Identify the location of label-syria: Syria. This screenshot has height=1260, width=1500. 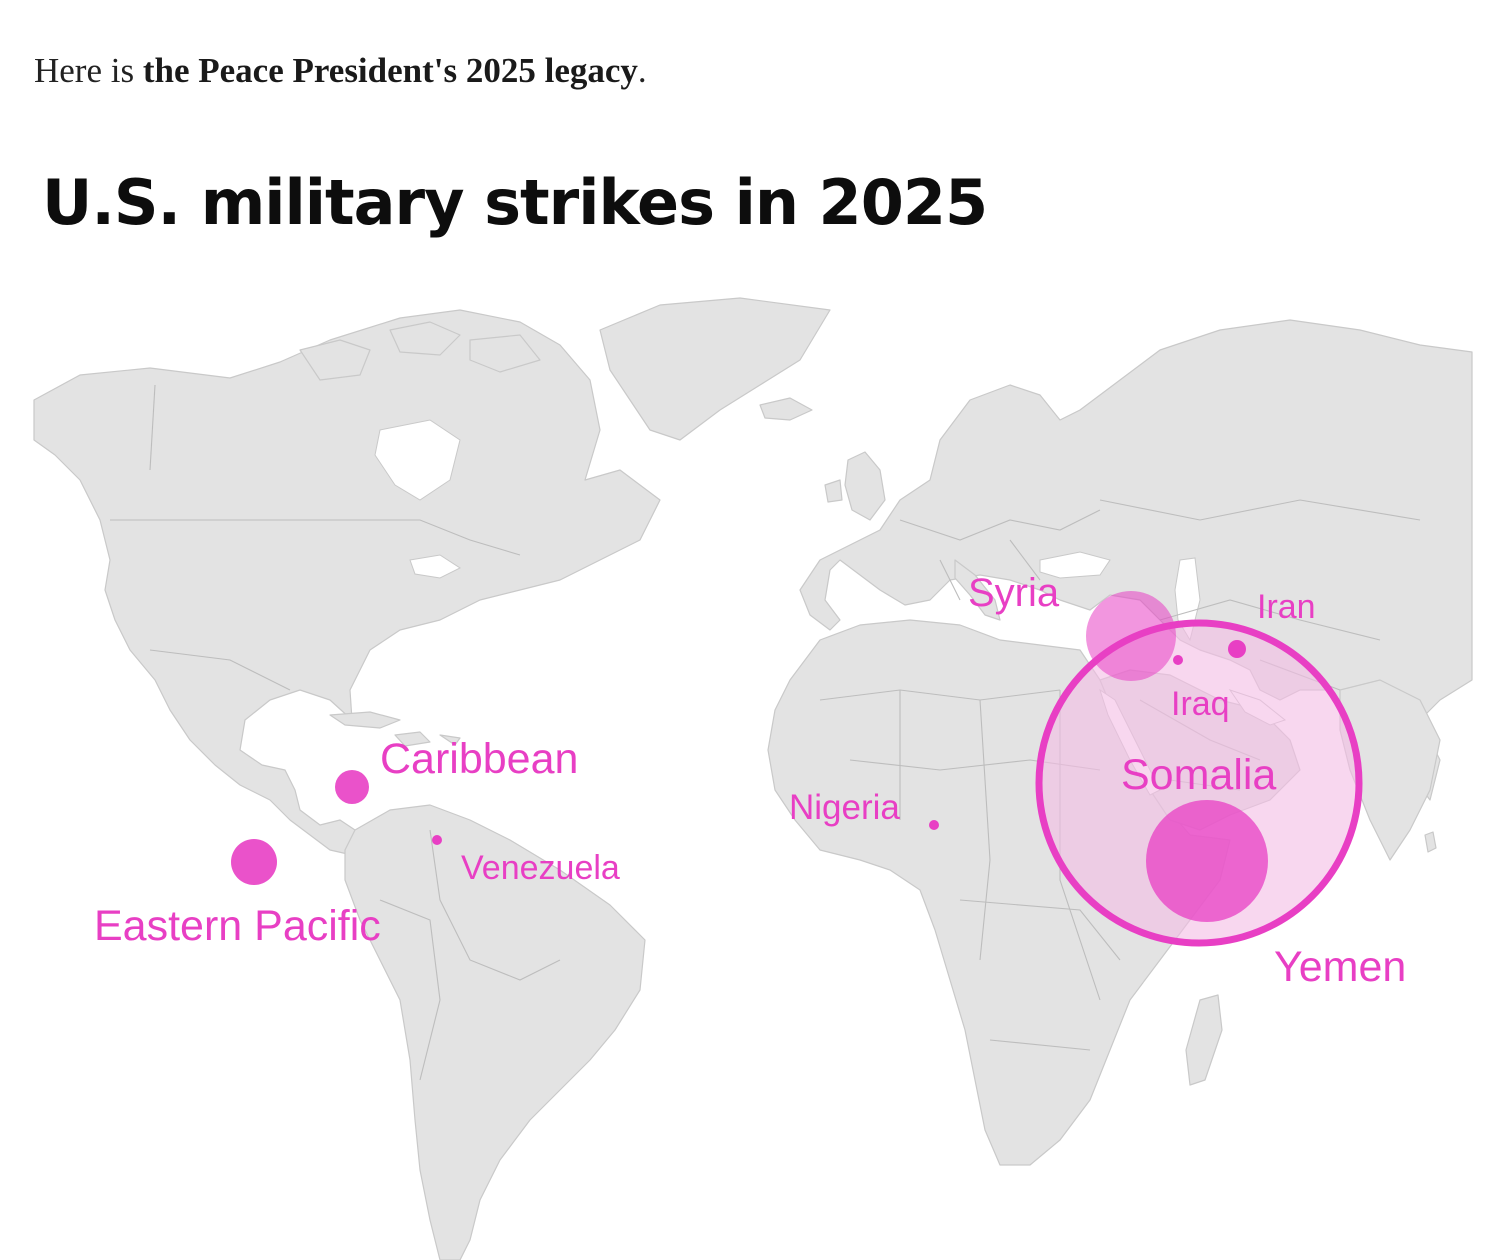
(1014, 593).